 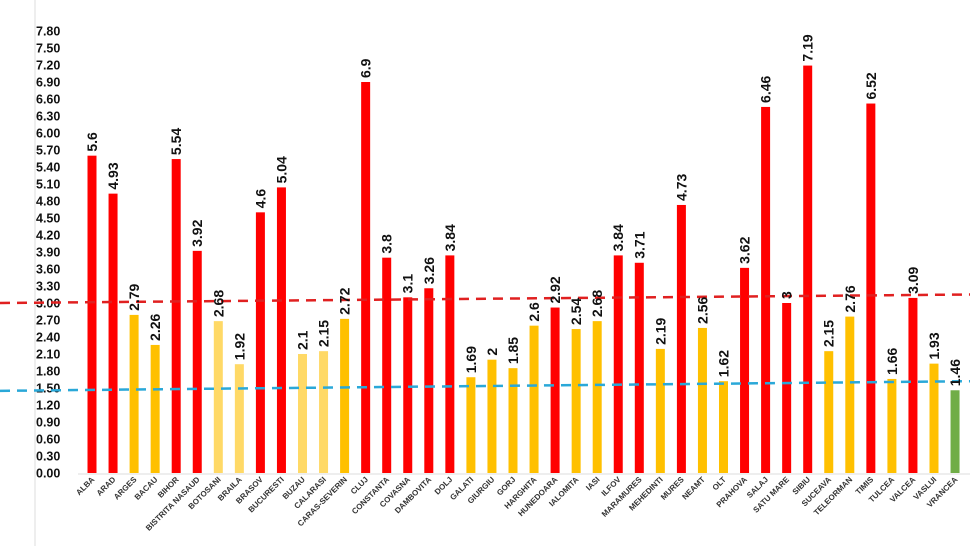 What do you see at coordinates (955, 372) in the screenshot?
I see `data-label: 1.46` at bounding box center [955, 372].